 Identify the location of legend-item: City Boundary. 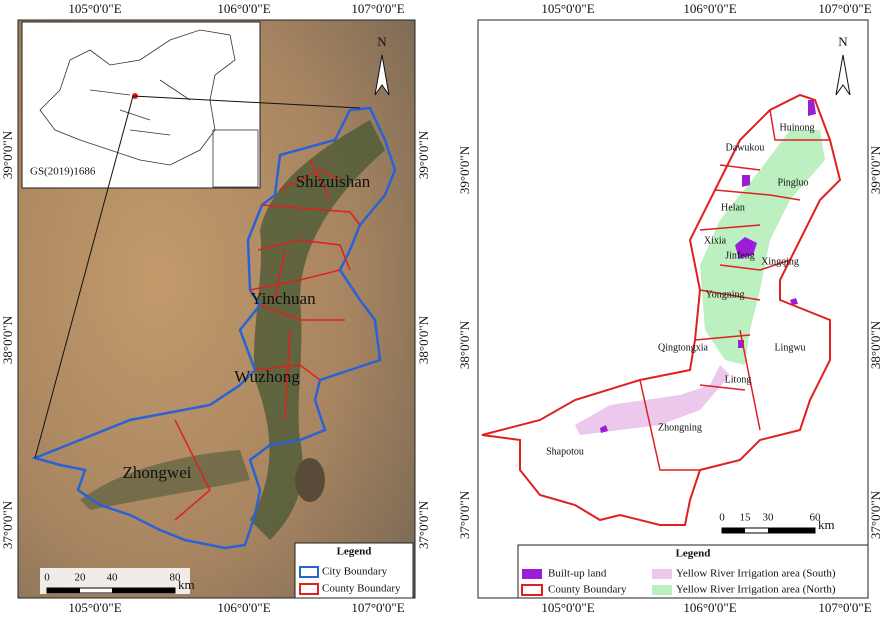
(355, 572).